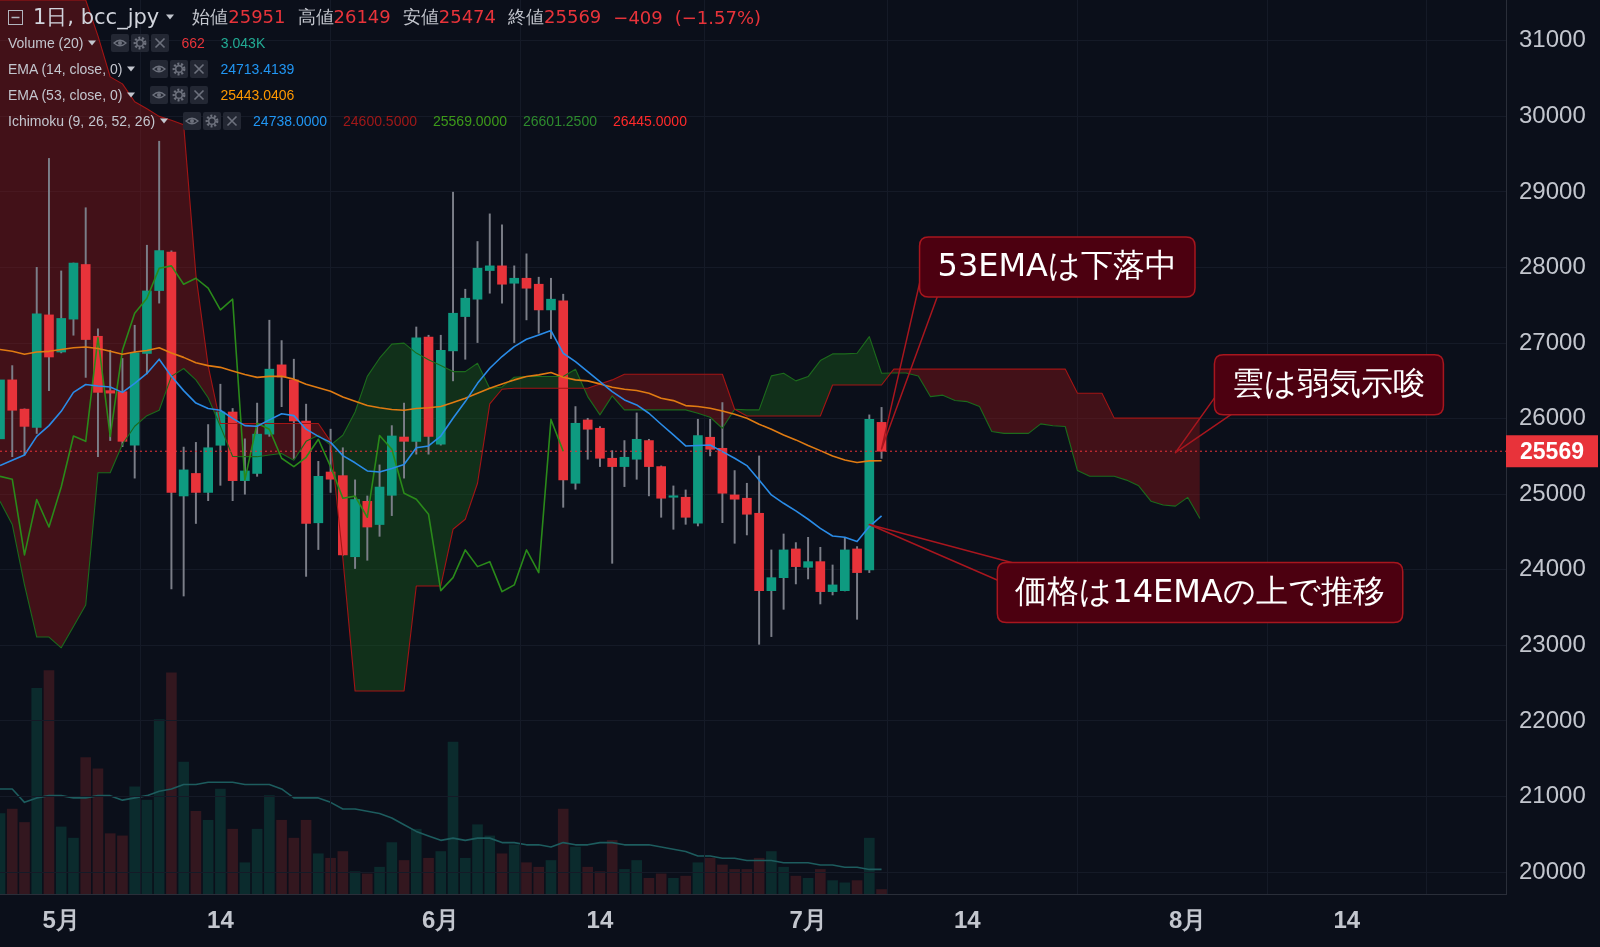  I want to click on x-tick-label: 6月, so click(441, 920).